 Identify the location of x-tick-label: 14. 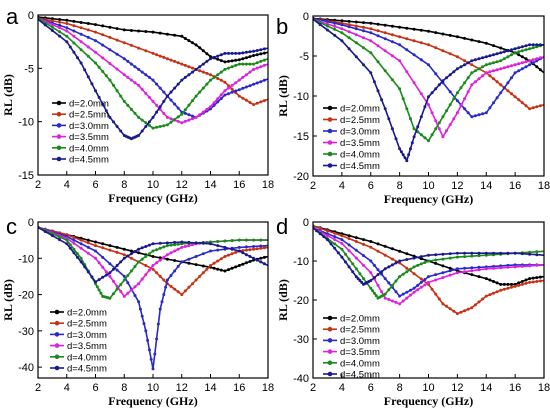
(210, 185).